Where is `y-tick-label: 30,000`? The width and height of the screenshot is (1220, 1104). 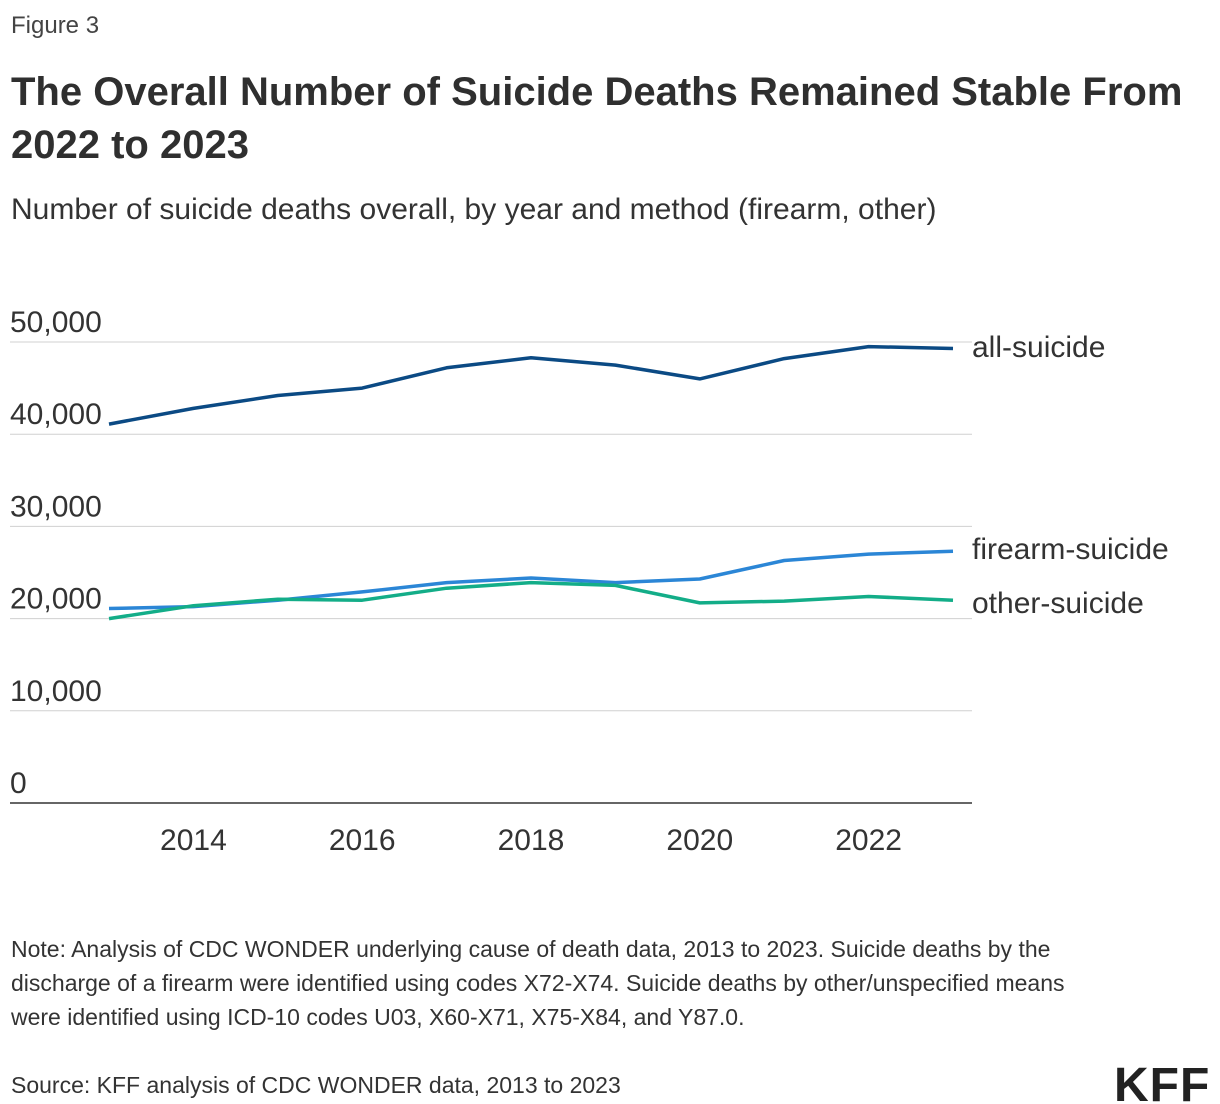 y-tick-label: 30,000 is located at coordinates (56, 506).